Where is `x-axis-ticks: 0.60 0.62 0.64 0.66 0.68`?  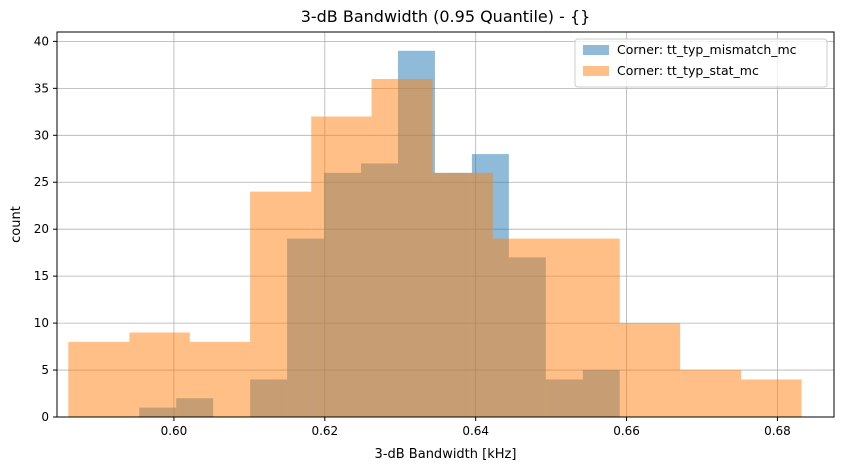 x-axis-ticks: 0.60 0.62 0.64 0.66 0.68 is located at coordinates (476, 427).